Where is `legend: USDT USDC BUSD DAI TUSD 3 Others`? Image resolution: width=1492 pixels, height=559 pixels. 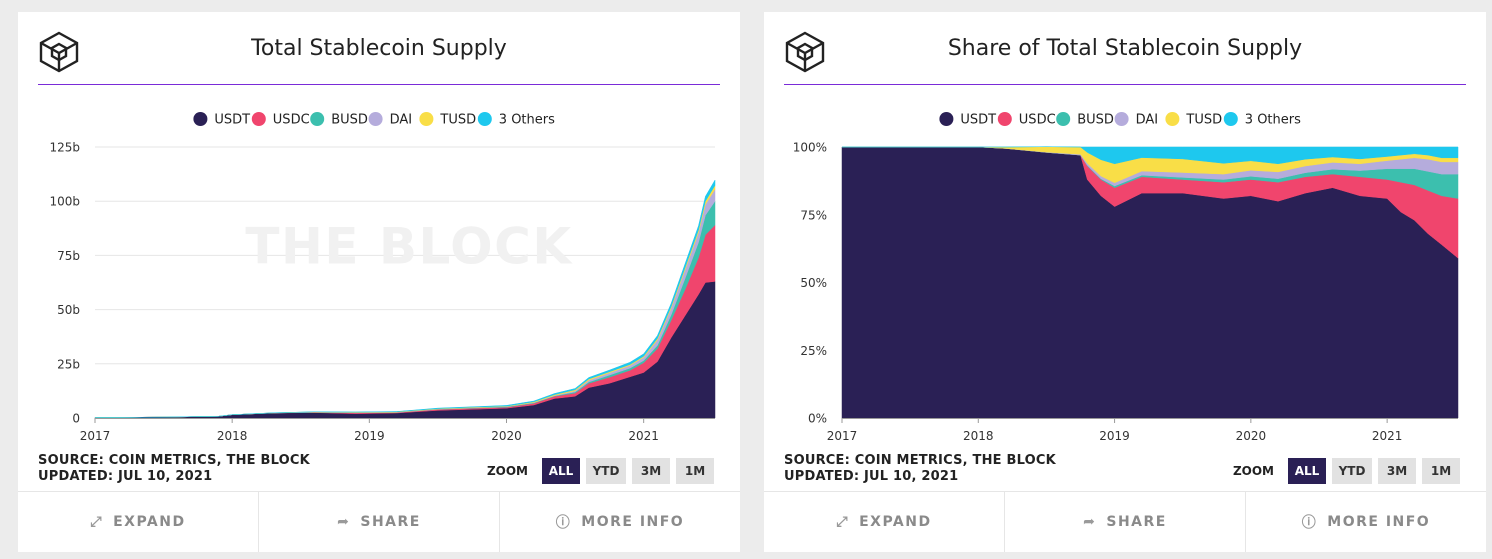
legend: USDT USDC BUSD DAI TUSD 3 Others is located at coordinates (1120, 120).